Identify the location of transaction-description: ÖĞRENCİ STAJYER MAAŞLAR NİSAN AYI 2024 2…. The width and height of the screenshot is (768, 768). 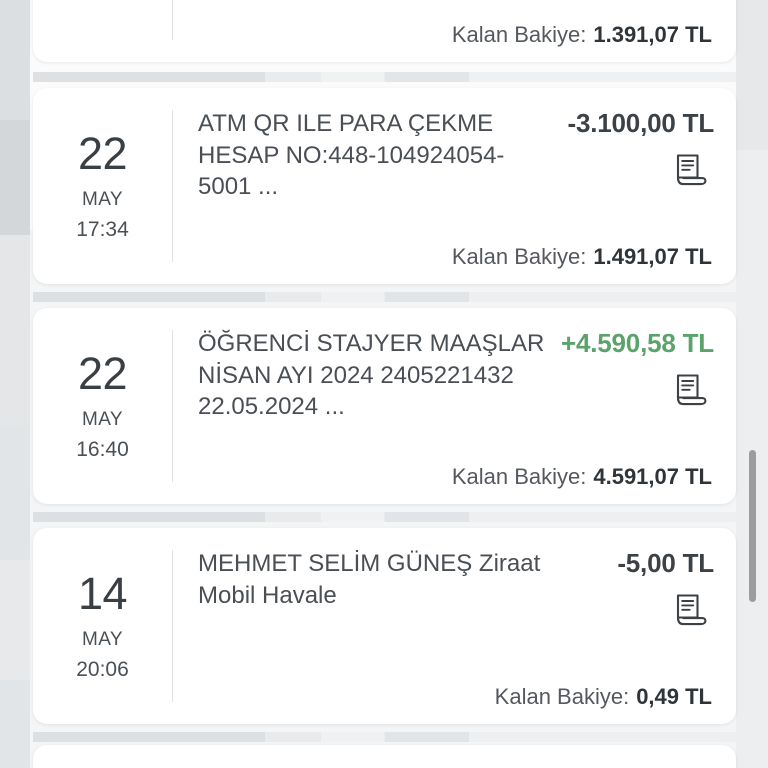
(371, 375).